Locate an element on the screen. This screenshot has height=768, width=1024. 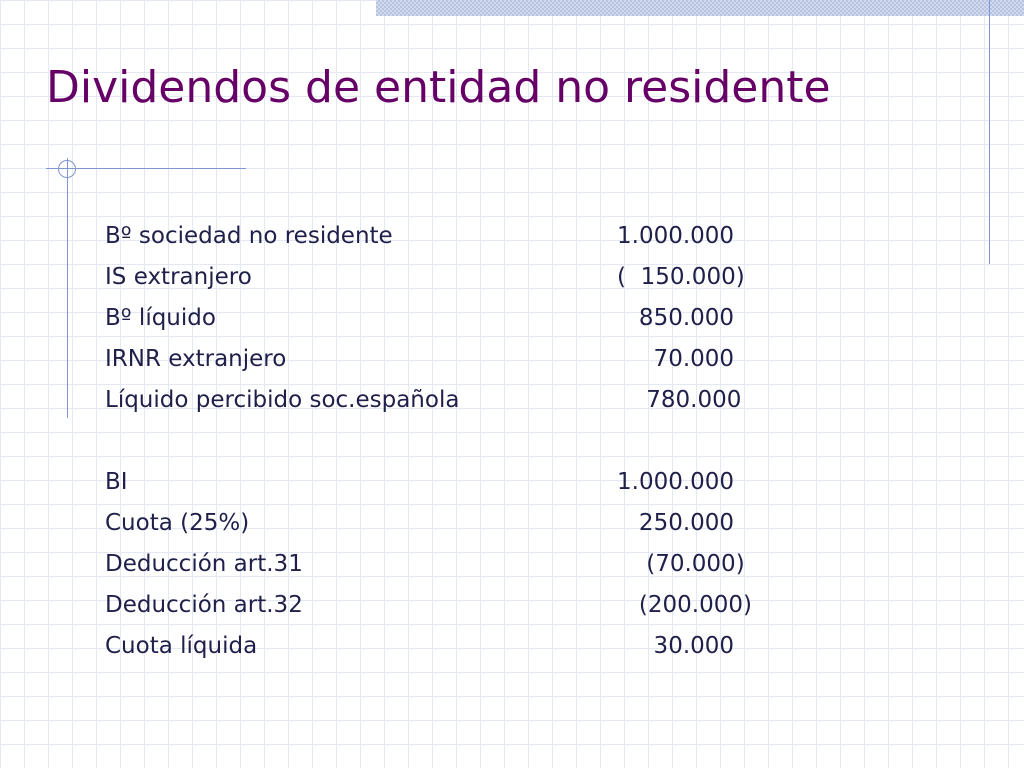
row-value: (200.000) is located at coordinates (684, 605).